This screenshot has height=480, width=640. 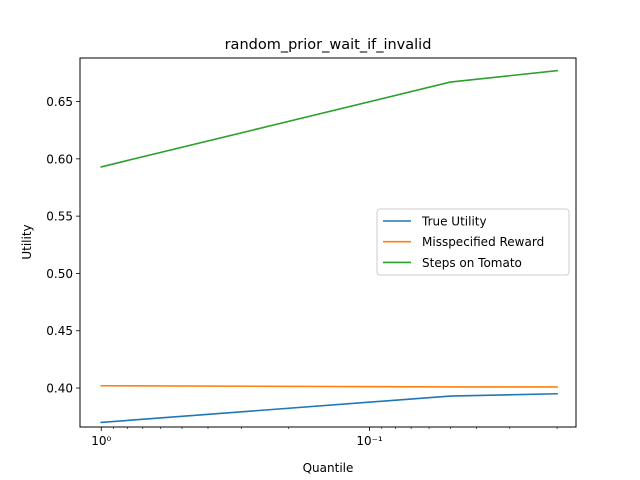 What do you see at coordinates (59, 331) in the screenshot?
I see `y-tick-label: 0.45` at bounding box center [59, 331].